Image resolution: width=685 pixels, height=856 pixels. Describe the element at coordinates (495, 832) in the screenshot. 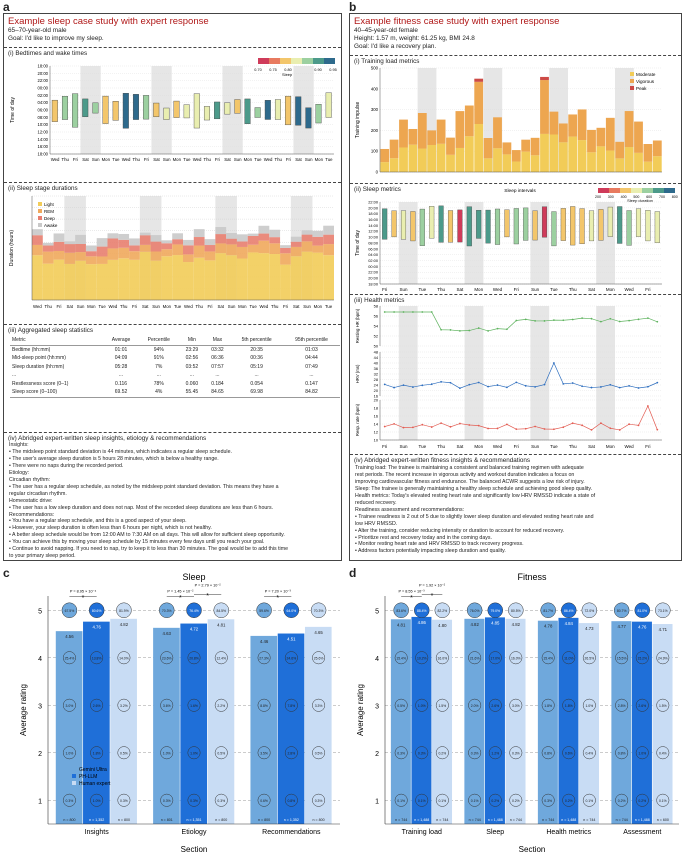

I see `x-tick: Sleep` at that location.